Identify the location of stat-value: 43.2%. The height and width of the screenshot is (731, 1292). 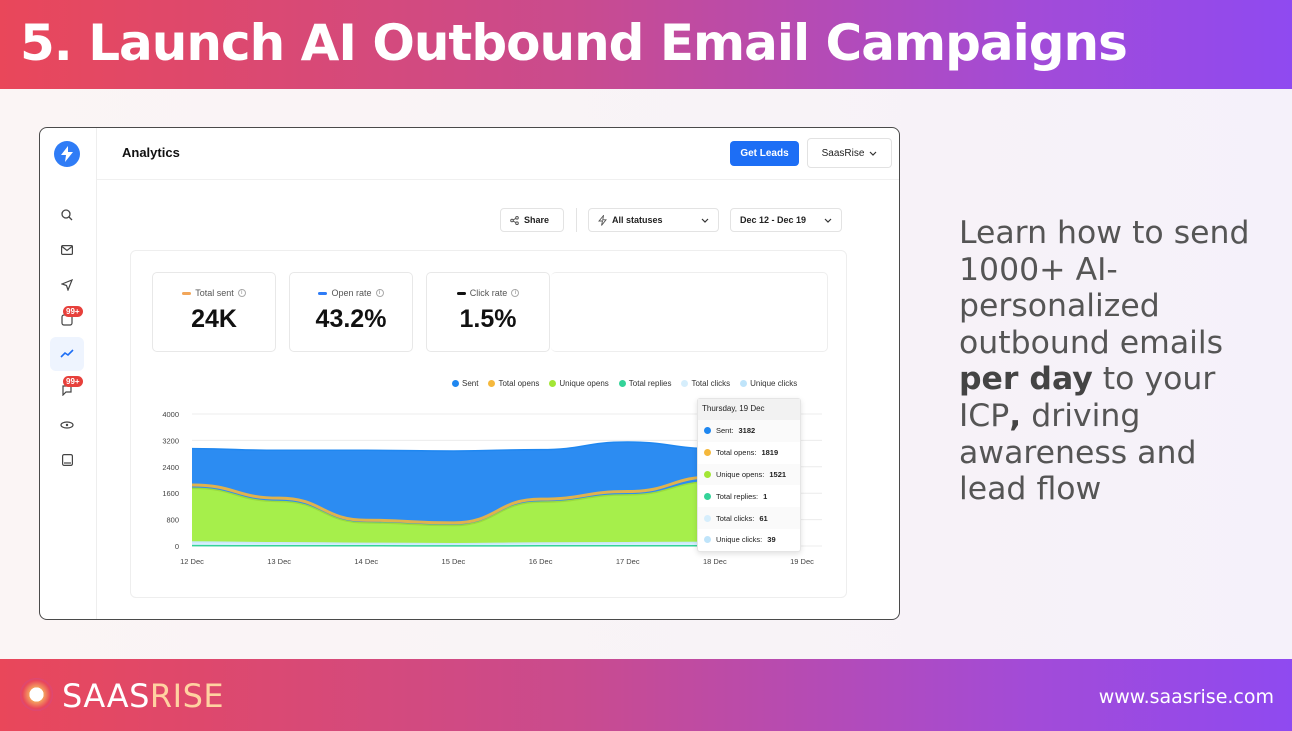
(351, 319).